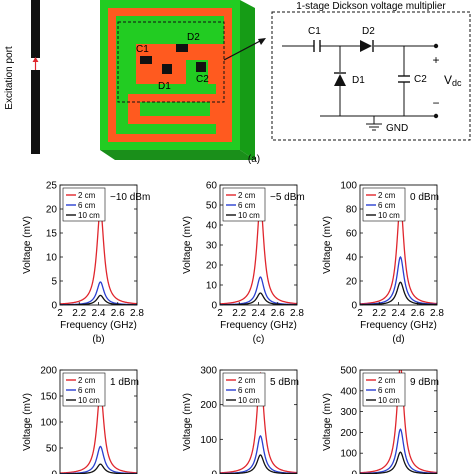  Describe the element at coordinates (352, 258) in the screenshot. I see `y-tick-label: 40` at that location.